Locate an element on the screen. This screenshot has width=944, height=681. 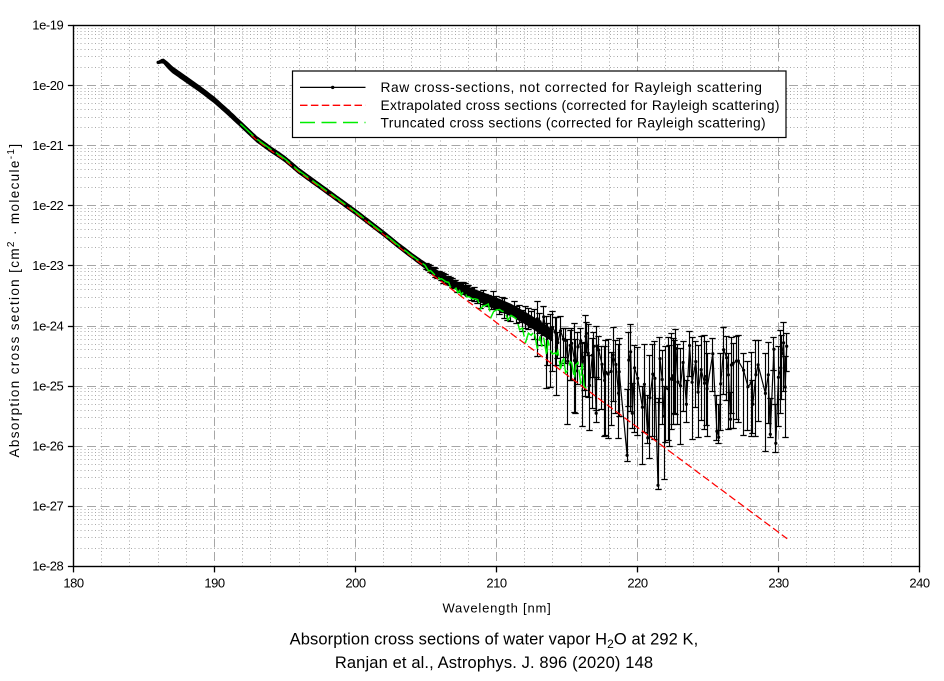
svg-text: 1e-26 is located at coordinates (47, 446).